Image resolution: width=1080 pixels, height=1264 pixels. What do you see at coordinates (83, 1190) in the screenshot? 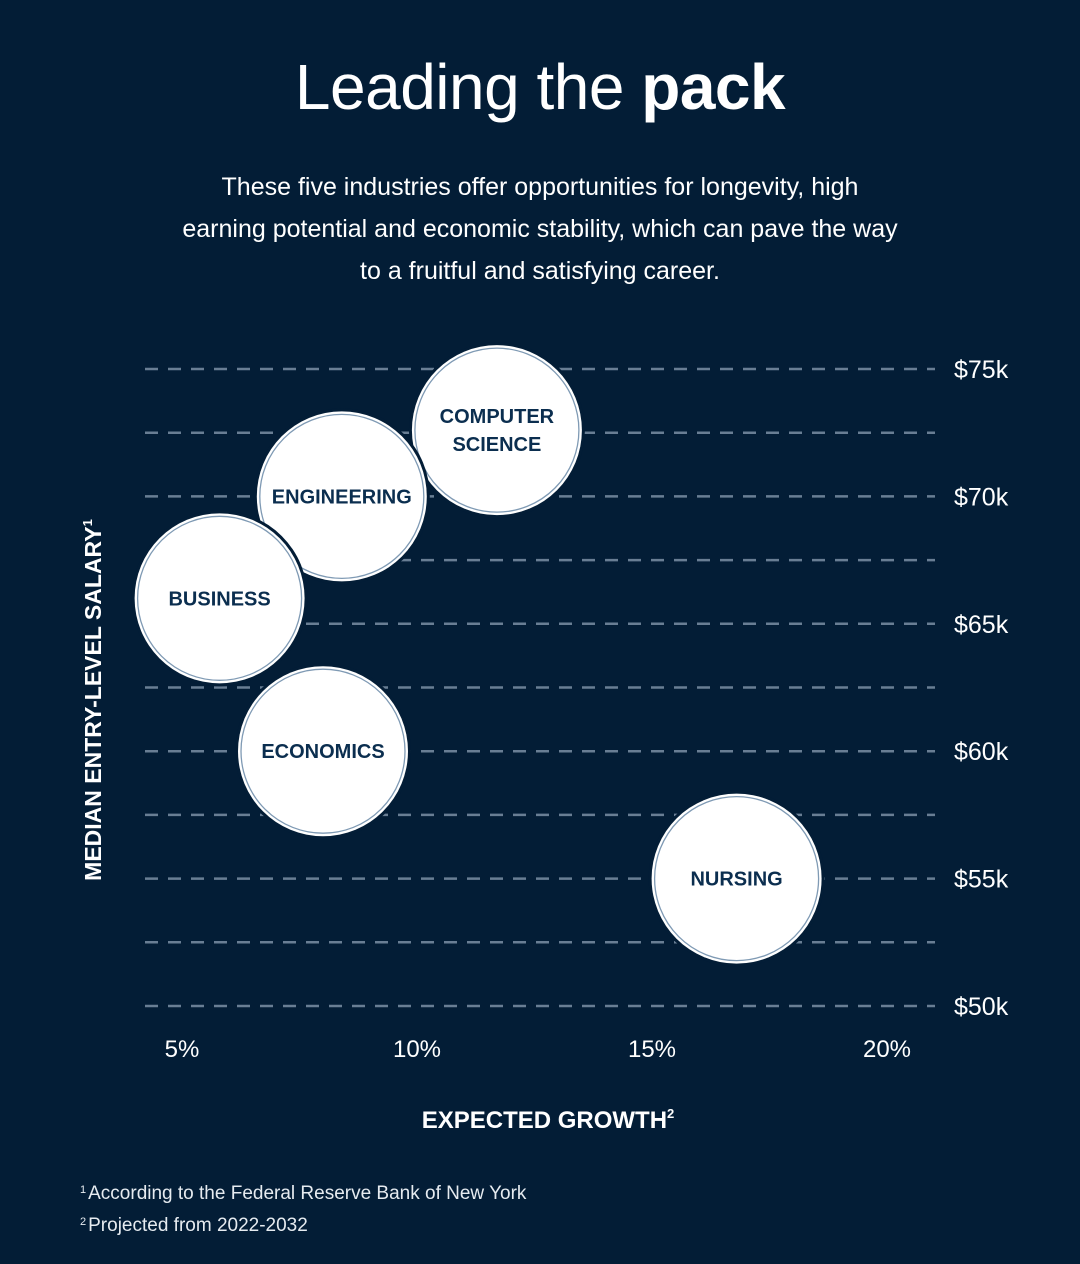
I see `footnote-1-mark: 1` at bounding box center [83, 1190].